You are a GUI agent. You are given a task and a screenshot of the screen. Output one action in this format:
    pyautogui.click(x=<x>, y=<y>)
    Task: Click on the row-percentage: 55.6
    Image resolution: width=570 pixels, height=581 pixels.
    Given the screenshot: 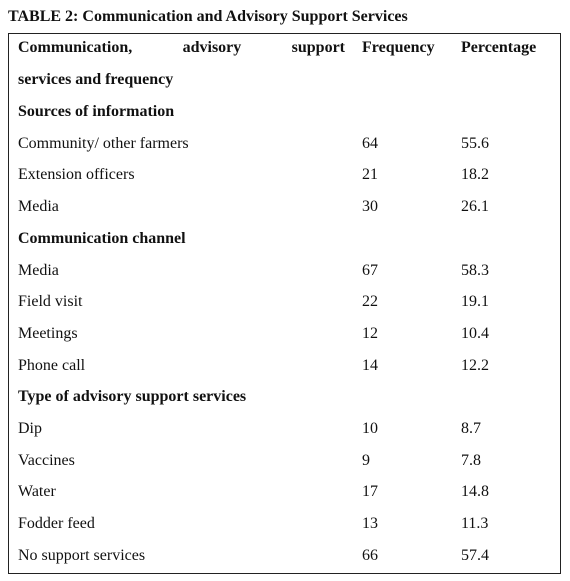 What is the action you would take?
    pyautogui.click(x=475, y=143)
    